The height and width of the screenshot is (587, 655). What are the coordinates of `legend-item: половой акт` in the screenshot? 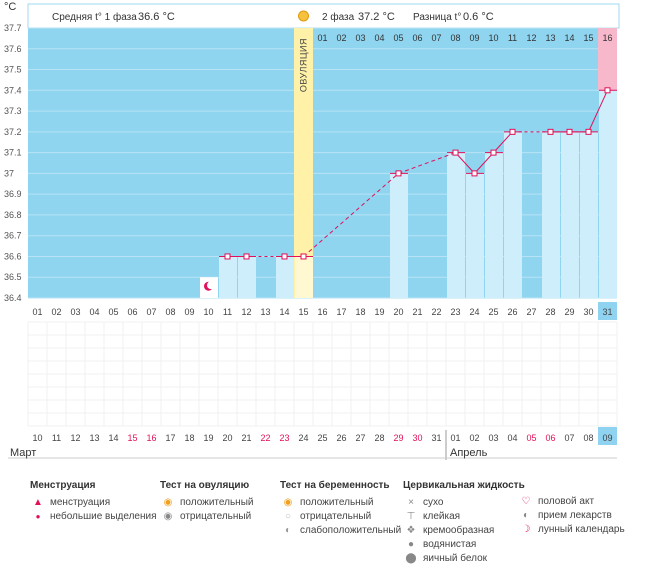 It's located at (566, 501).